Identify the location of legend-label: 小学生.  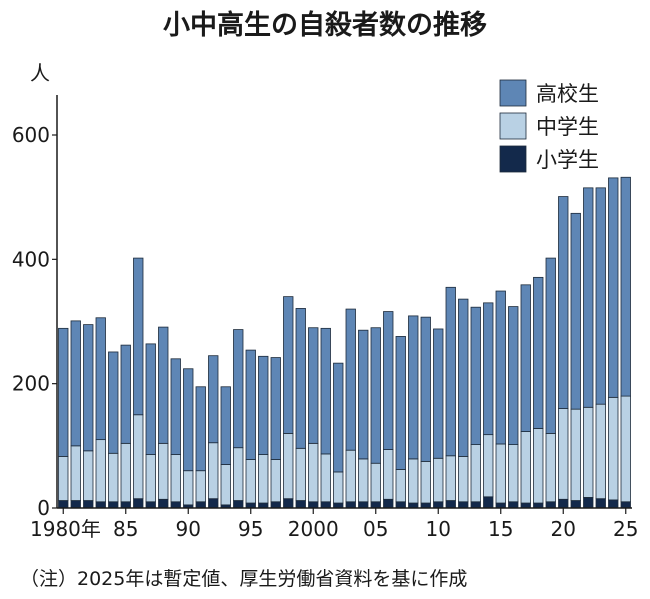
(567, 160).